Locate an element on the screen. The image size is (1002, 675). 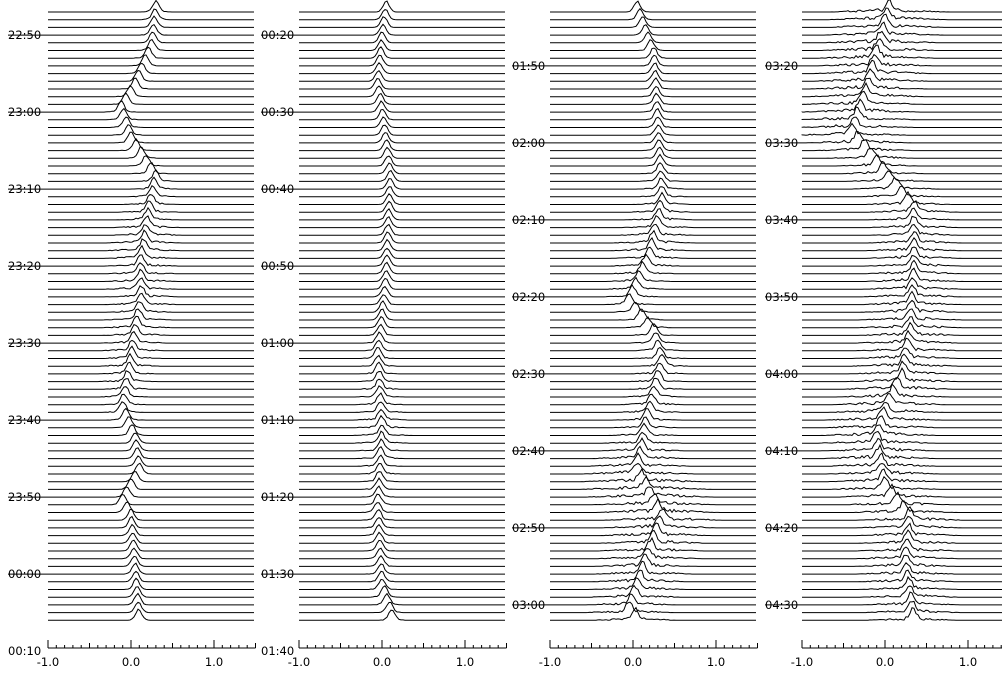
time-label: 00:50 is located at coordinates (277, 266).